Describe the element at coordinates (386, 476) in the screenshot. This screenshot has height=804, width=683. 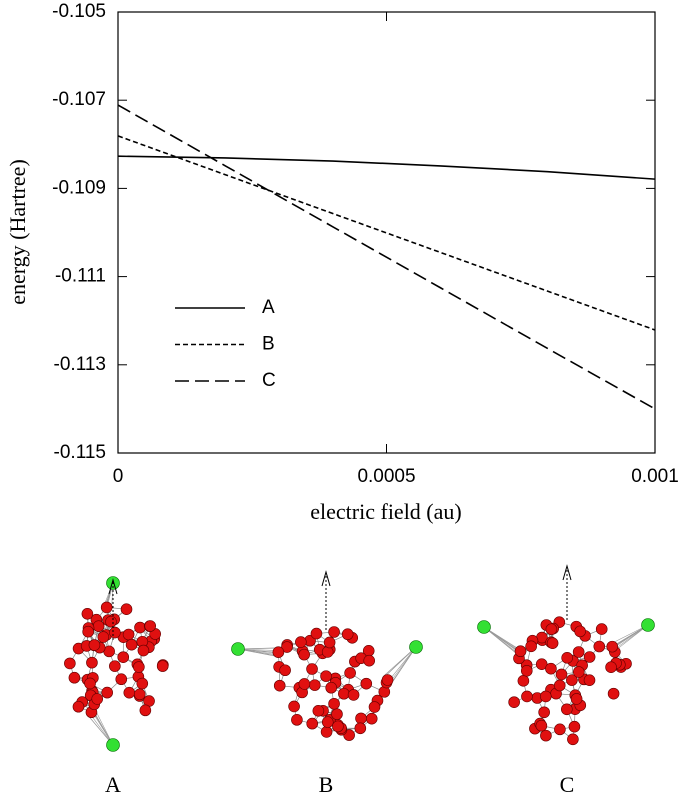
I see `x-tick-label: 0.0005` at that location.